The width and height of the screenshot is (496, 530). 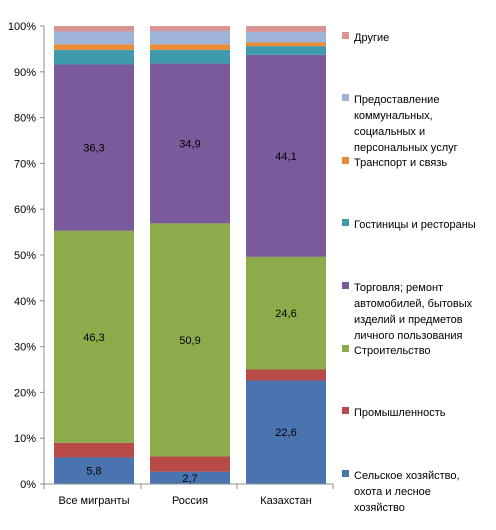 I want to click on data-label: 34,9, so click(x=189, y=144).